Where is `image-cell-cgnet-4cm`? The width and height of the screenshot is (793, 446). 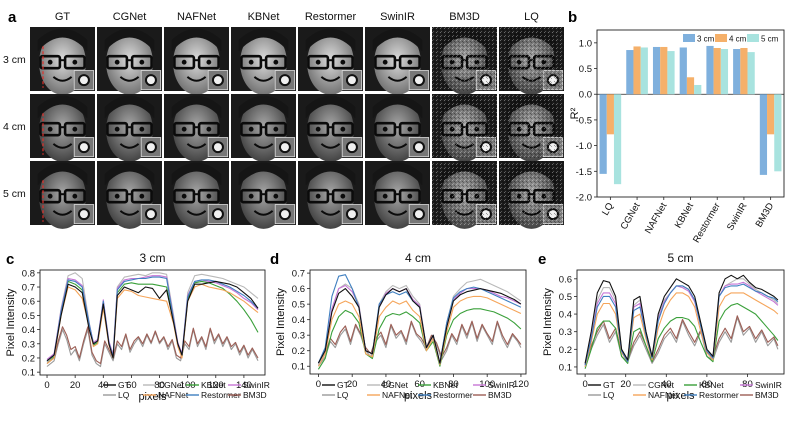 image-cell-cgnet-4cm is located at coordinates (129, 128).